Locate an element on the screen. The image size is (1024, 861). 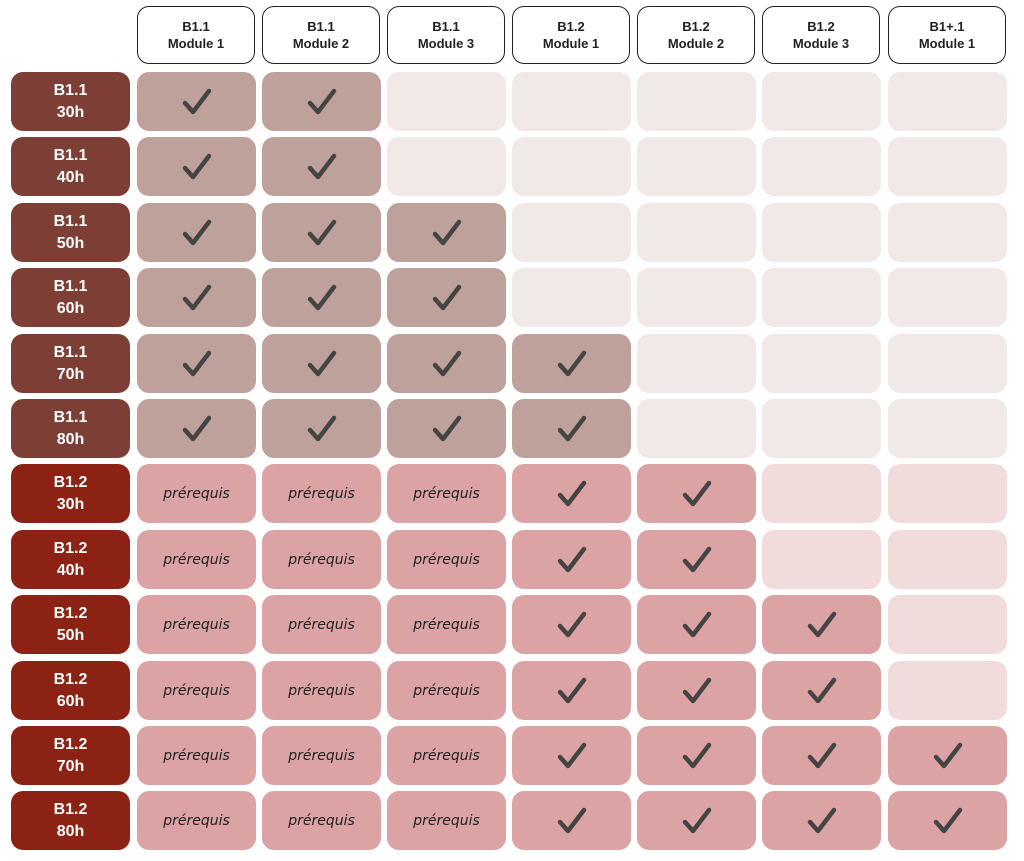
row-header-hours: 30h is located at coordinates (70, 112).